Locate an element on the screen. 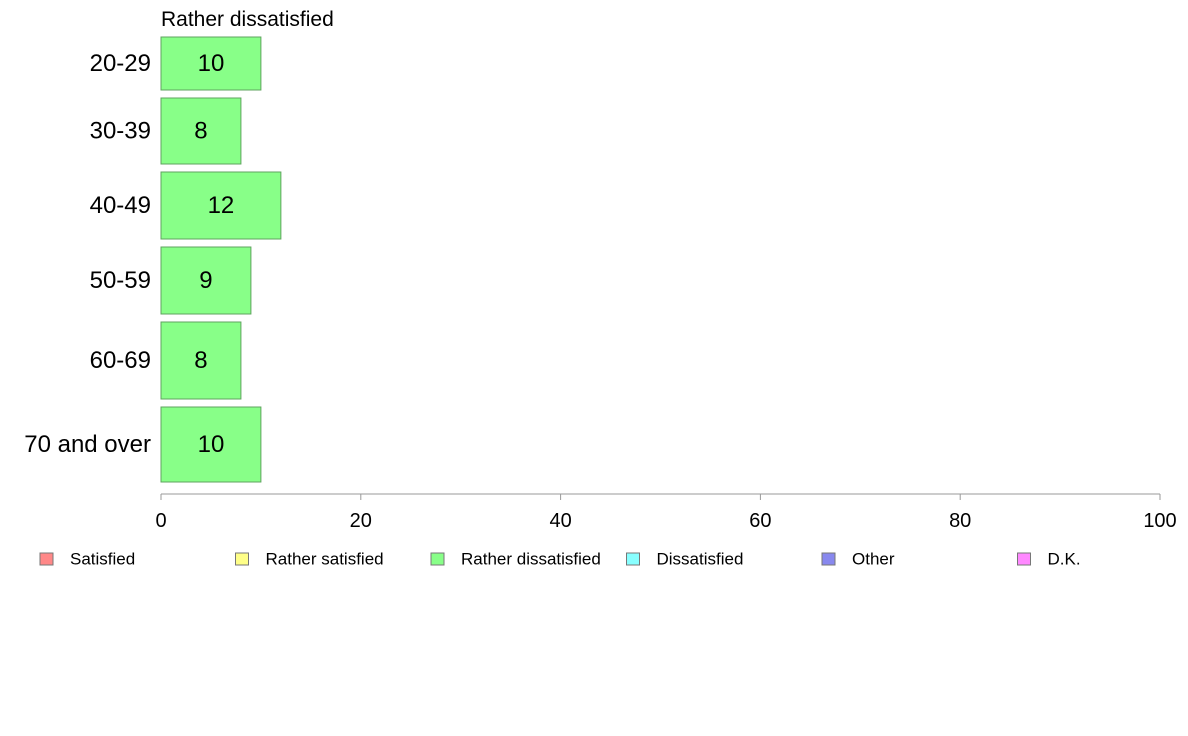 This screenshot has height=736, width=1188. x-tick-label: 0 is located at coordinates (160, 521).